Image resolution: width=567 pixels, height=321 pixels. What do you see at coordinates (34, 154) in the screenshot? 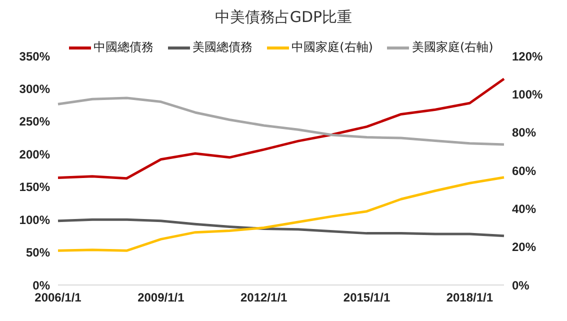
I see `y-tick-label: 200%` at bounding box center [34, 154].